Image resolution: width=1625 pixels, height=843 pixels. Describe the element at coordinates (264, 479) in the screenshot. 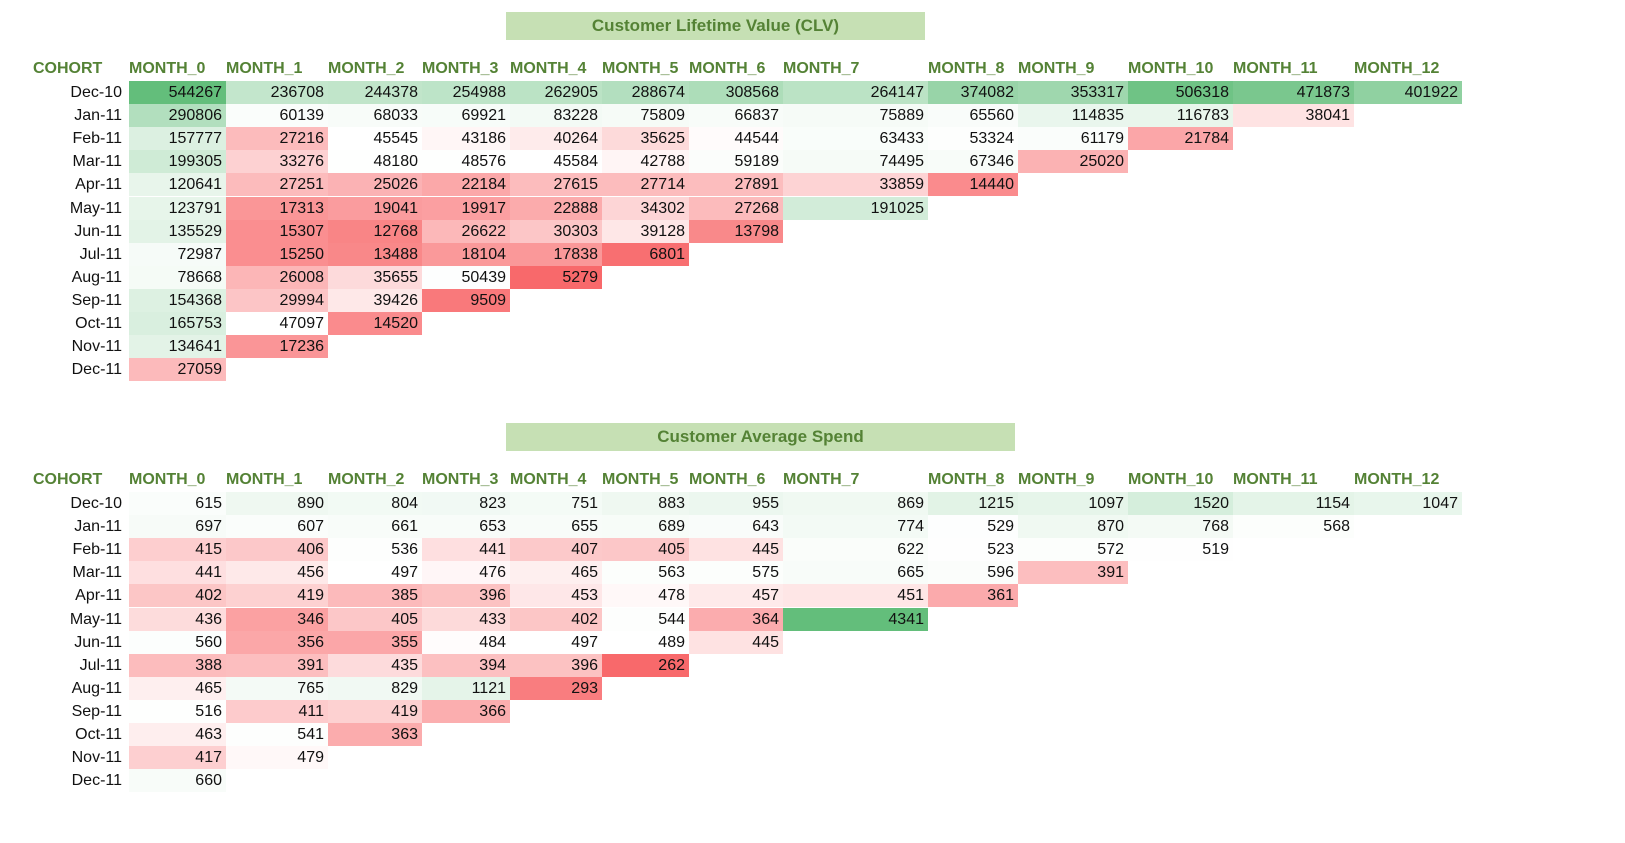

I see `spend-column-header-month-1: MONTH_1` at that location.